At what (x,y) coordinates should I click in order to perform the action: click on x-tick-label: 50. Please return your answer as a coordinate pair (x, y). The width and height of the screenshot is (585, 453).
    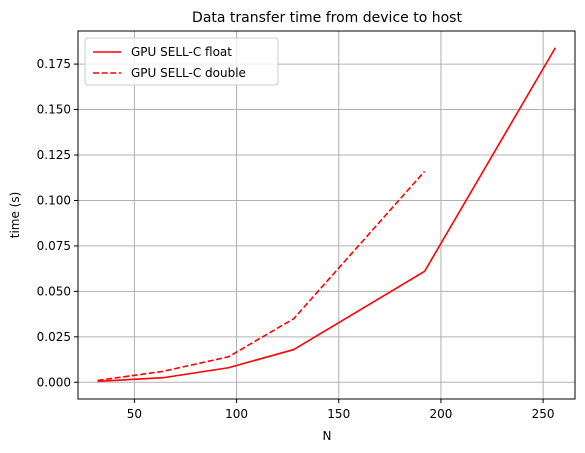
    Looking at the image, I should click on (134, 414).